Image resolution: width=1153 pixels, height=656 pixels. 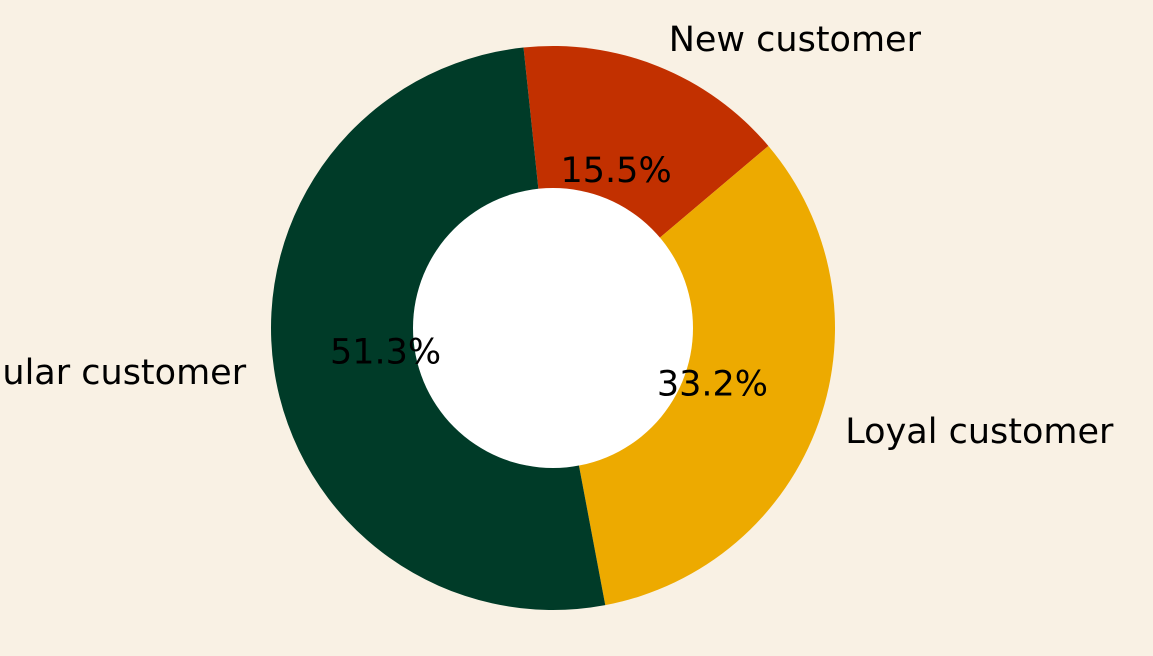 What do you see at coordinates (712, 385) in the screenshot?
I see `slice-value-label-loyal-customer: 33.2%` at bounding box center [712, 385].